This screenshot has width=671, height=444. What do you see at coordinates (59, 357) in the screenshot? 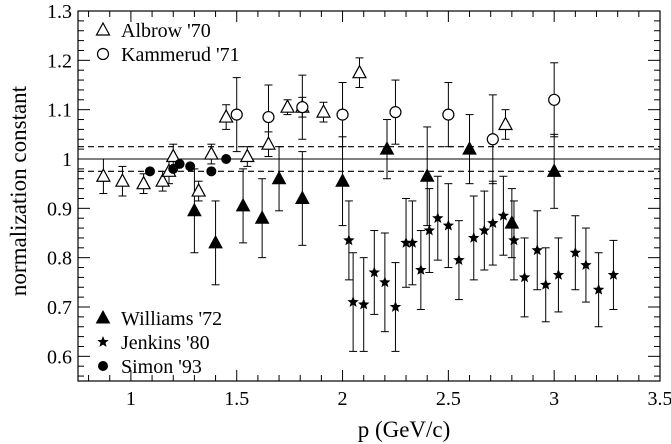
I see `y-tick-label: 0.6` at bounding box center [59, 357].